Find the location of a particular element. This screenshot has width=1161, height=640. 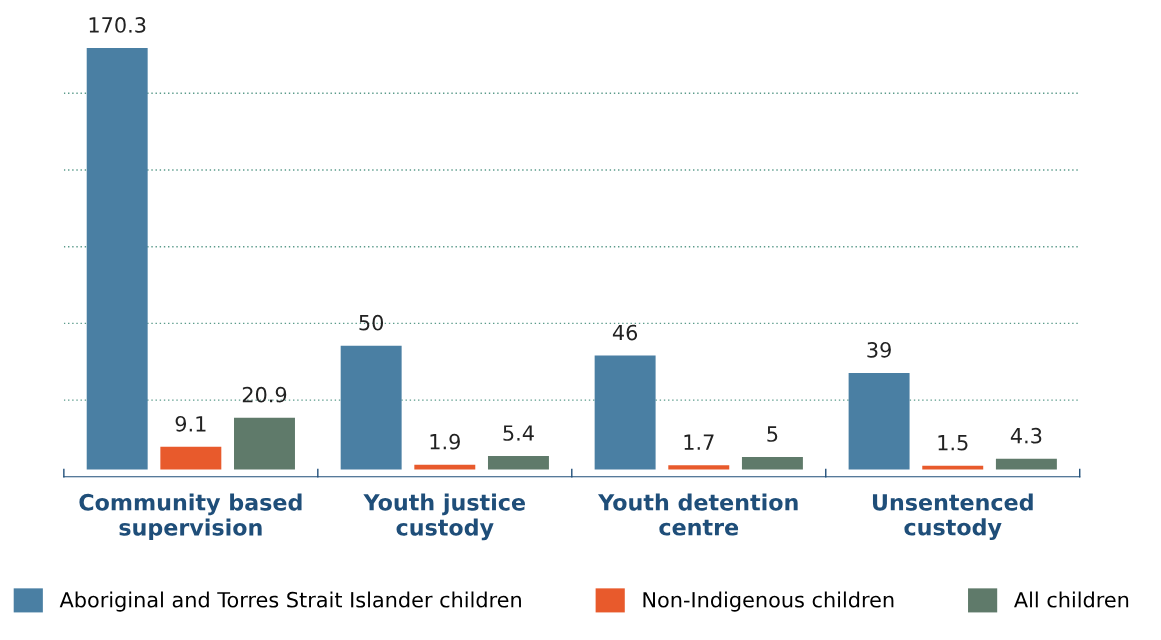

legend-label: All children is located at coordinates (1071, 599).